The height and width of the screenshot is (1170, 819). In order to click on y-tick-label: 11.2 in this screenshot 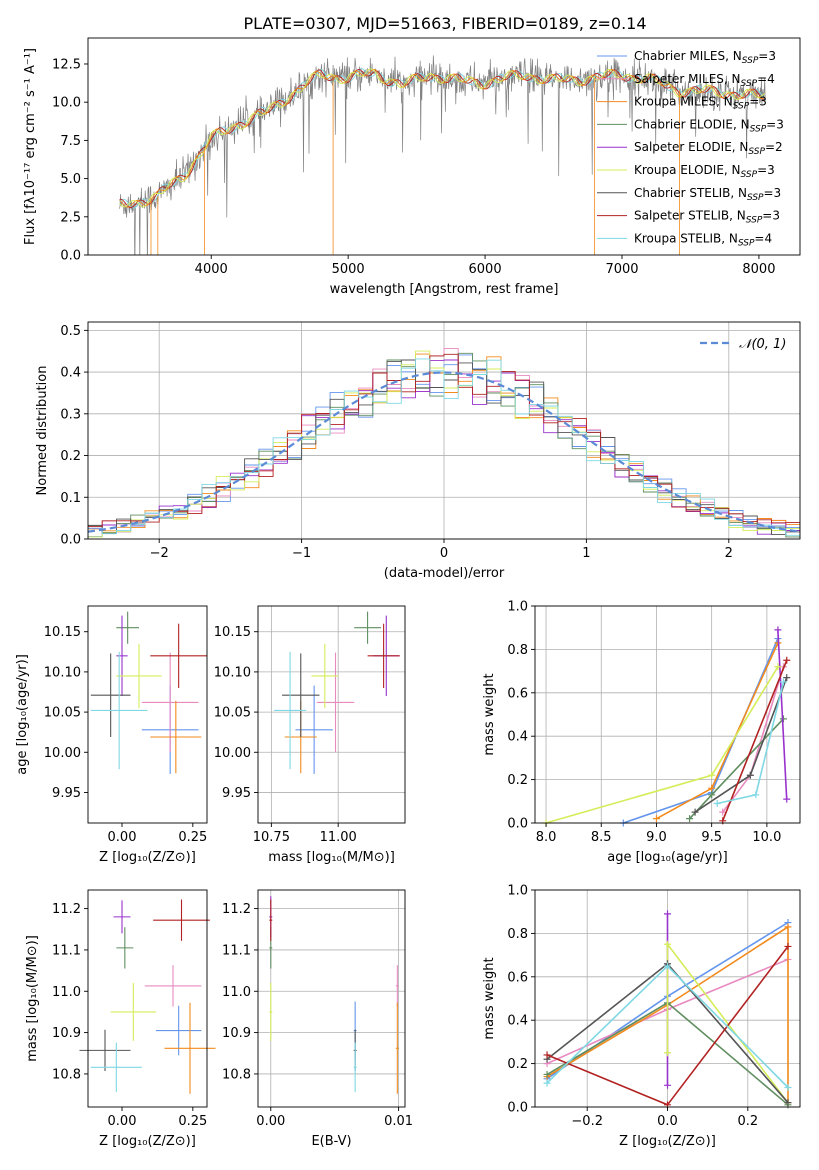, I will do `click(66, 909)`.